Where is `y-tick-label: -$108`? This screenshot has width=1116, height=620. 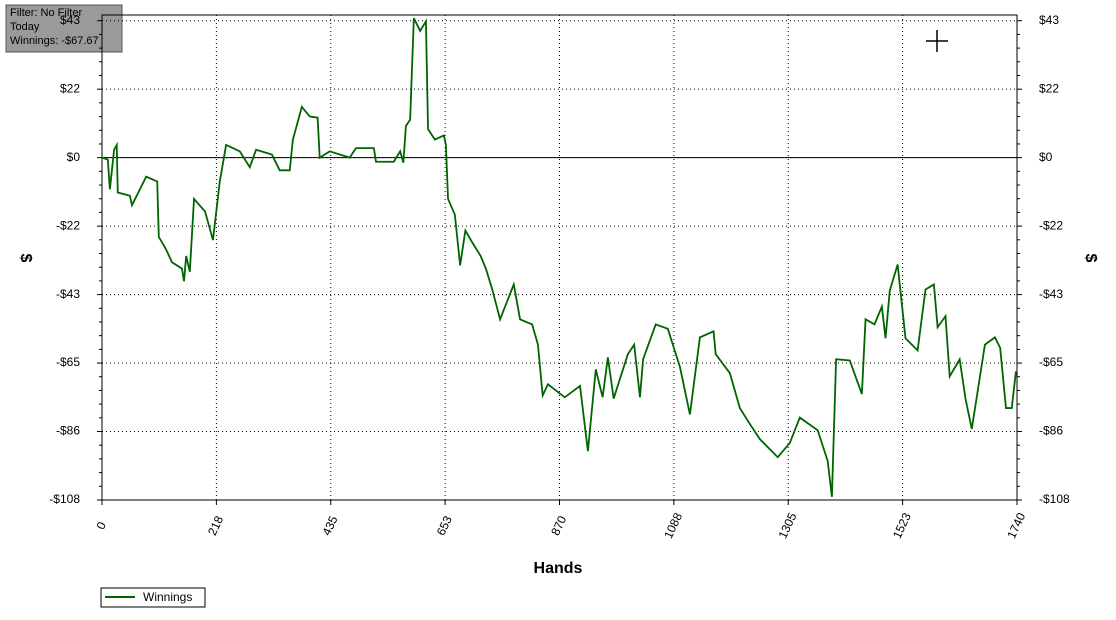
y-tick-label: -$108 is located at coordinates (64, 499).